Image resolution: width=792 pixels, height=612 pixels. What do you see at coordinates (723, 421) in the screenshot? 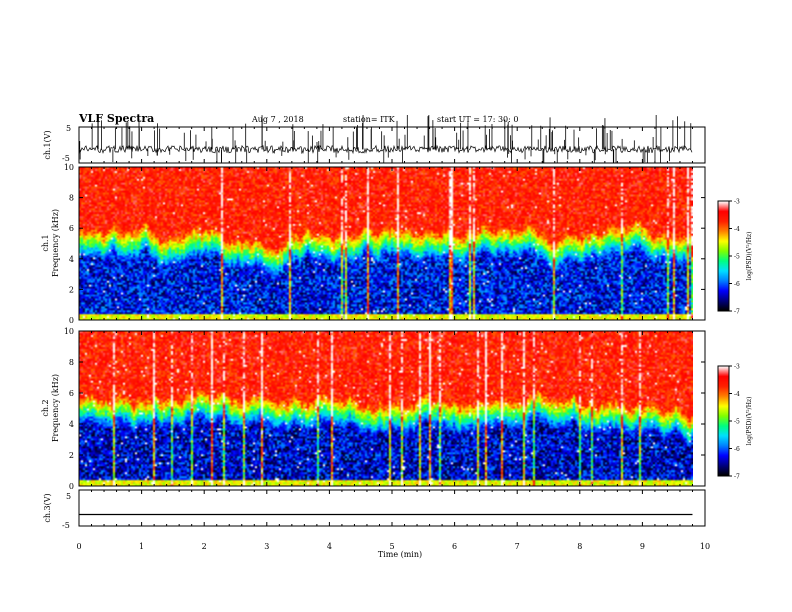
I see `ch2-colorbar-image` at bounding box center [723, 421].